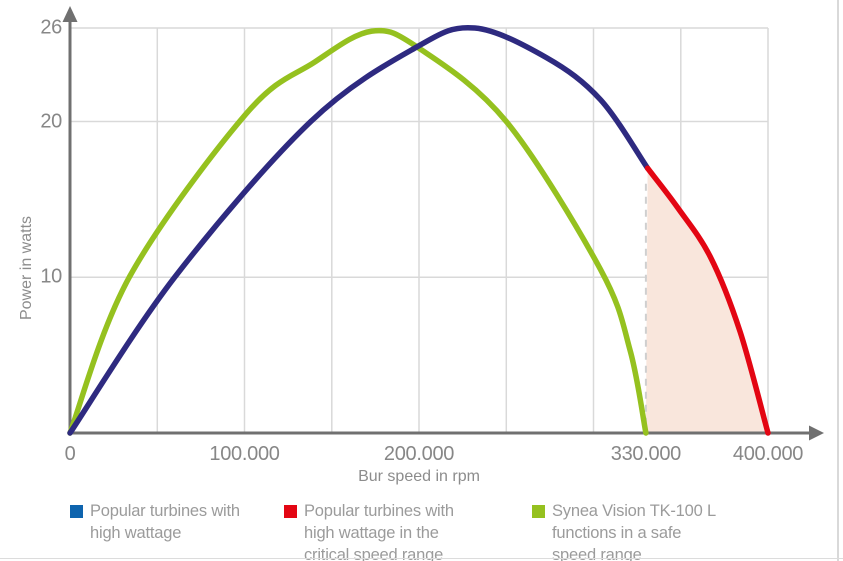 The width and height of the screenshot is (843, 561). I want to click on y-axis-title: Power in watts, so click(26, 268).